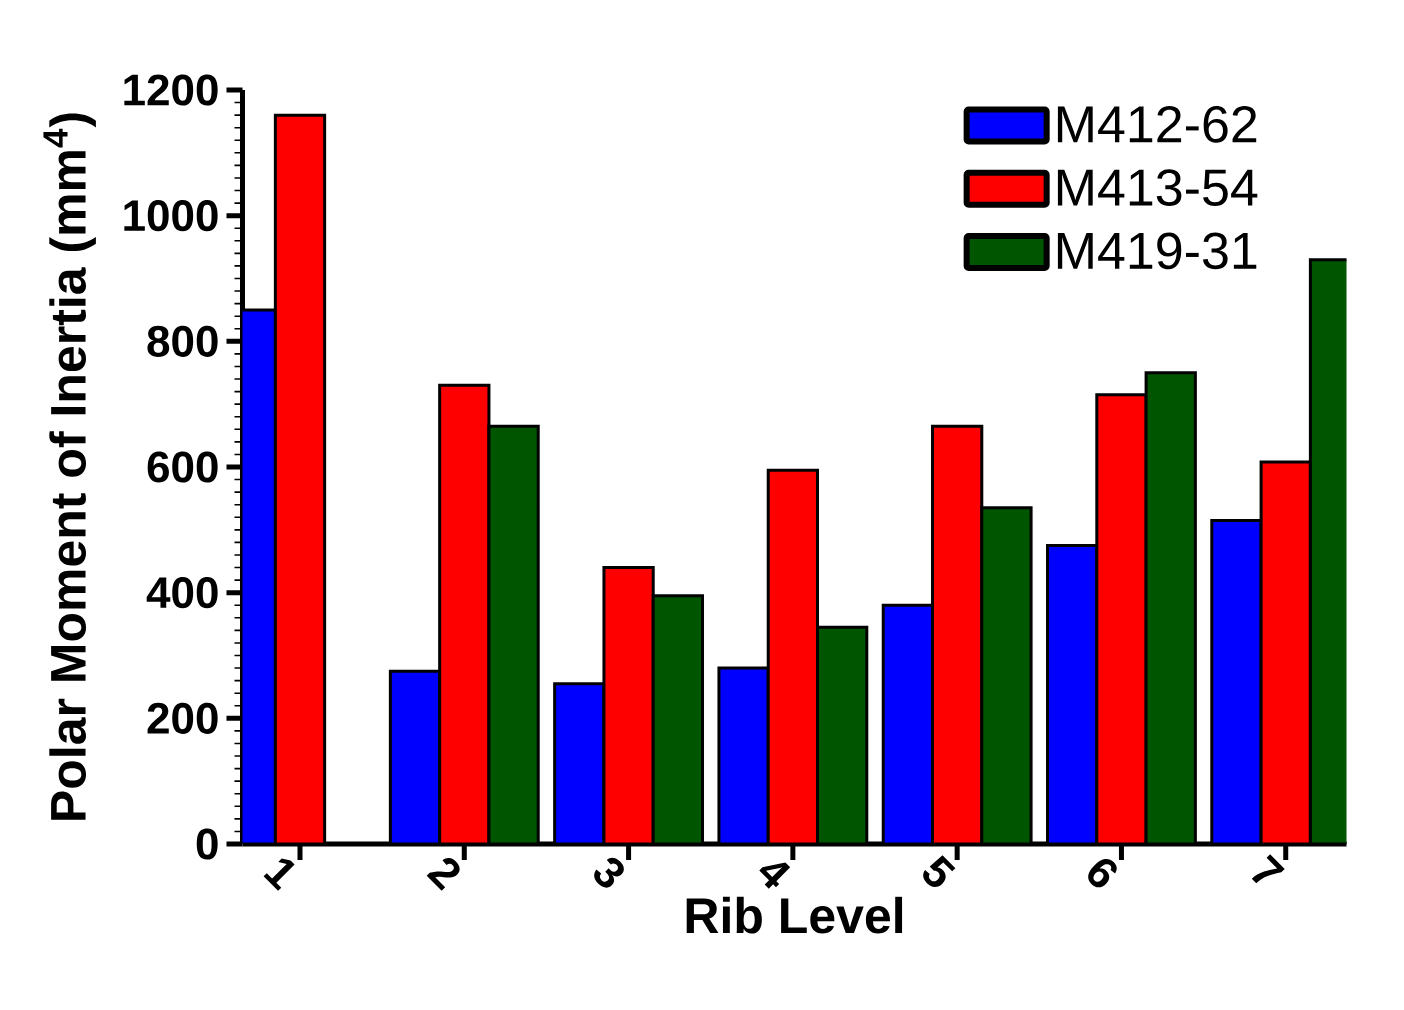  Describe the element at coordinates (171, 90) in the screenshot. I see `y-tick-label: 1200` at that location.